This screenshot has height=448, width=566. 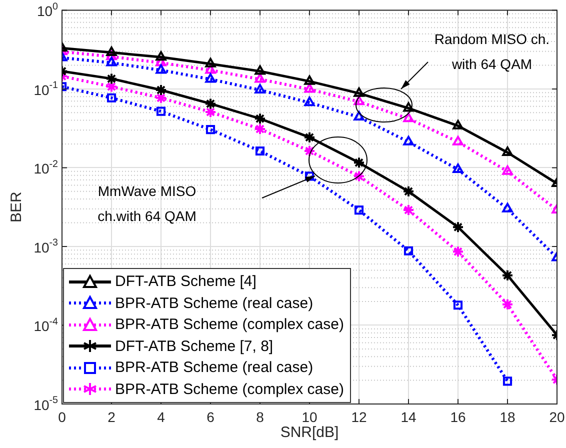 What do you see at coordinates (260, 416) in the screenshot?
I see `x-tick-label: 8` at bounding box center [260, 416].